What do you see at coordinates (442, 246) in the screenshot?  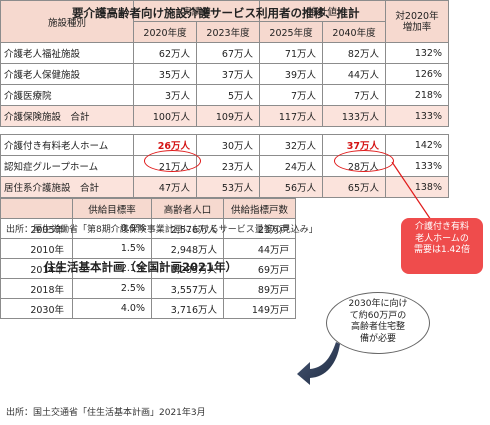 I see `demand-callout: 介護付き有料 老人ホームの 需要は1.42倍` at bounding box center [442, 246].